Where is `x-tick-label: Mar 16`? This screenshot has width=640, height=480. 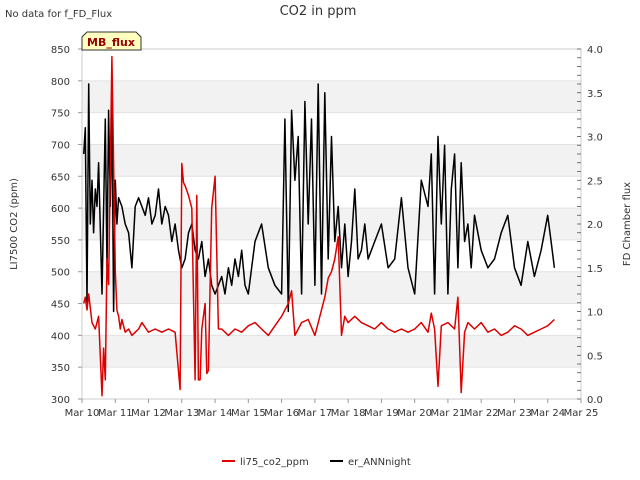
x-tick-label: Mar 16 is located at coordinates (281, 413).